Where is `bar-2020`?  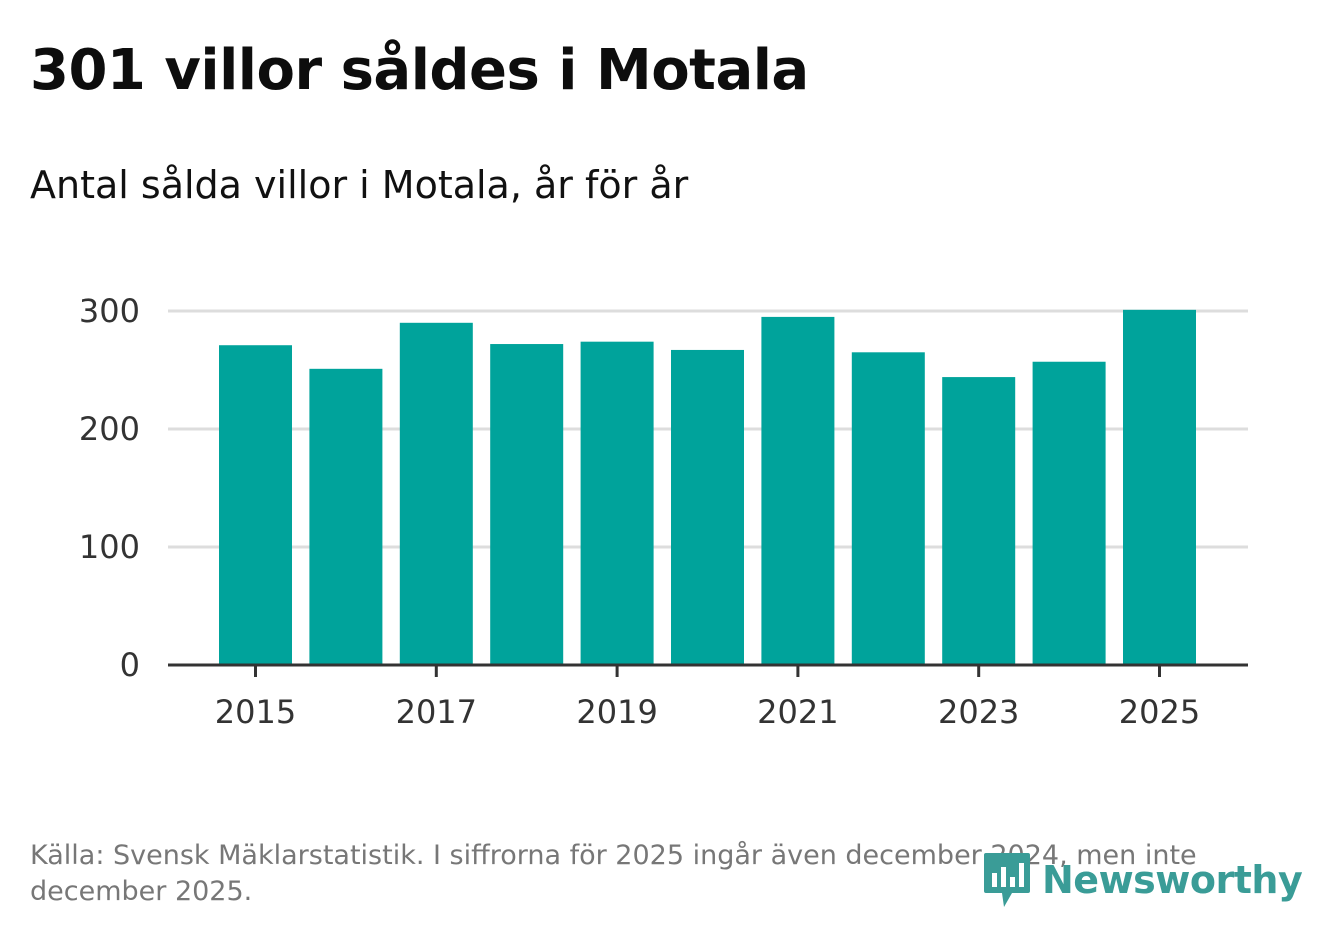
bar-2020 is located at coordinates (707, 507).